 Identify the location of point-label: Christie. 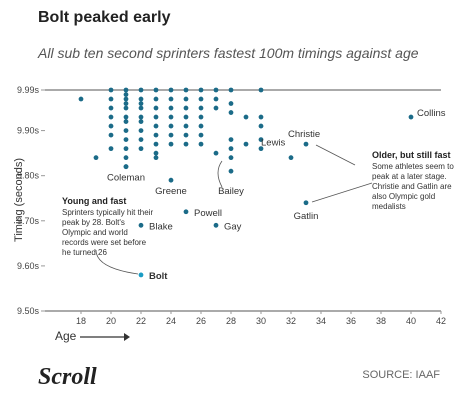
(304, 134).